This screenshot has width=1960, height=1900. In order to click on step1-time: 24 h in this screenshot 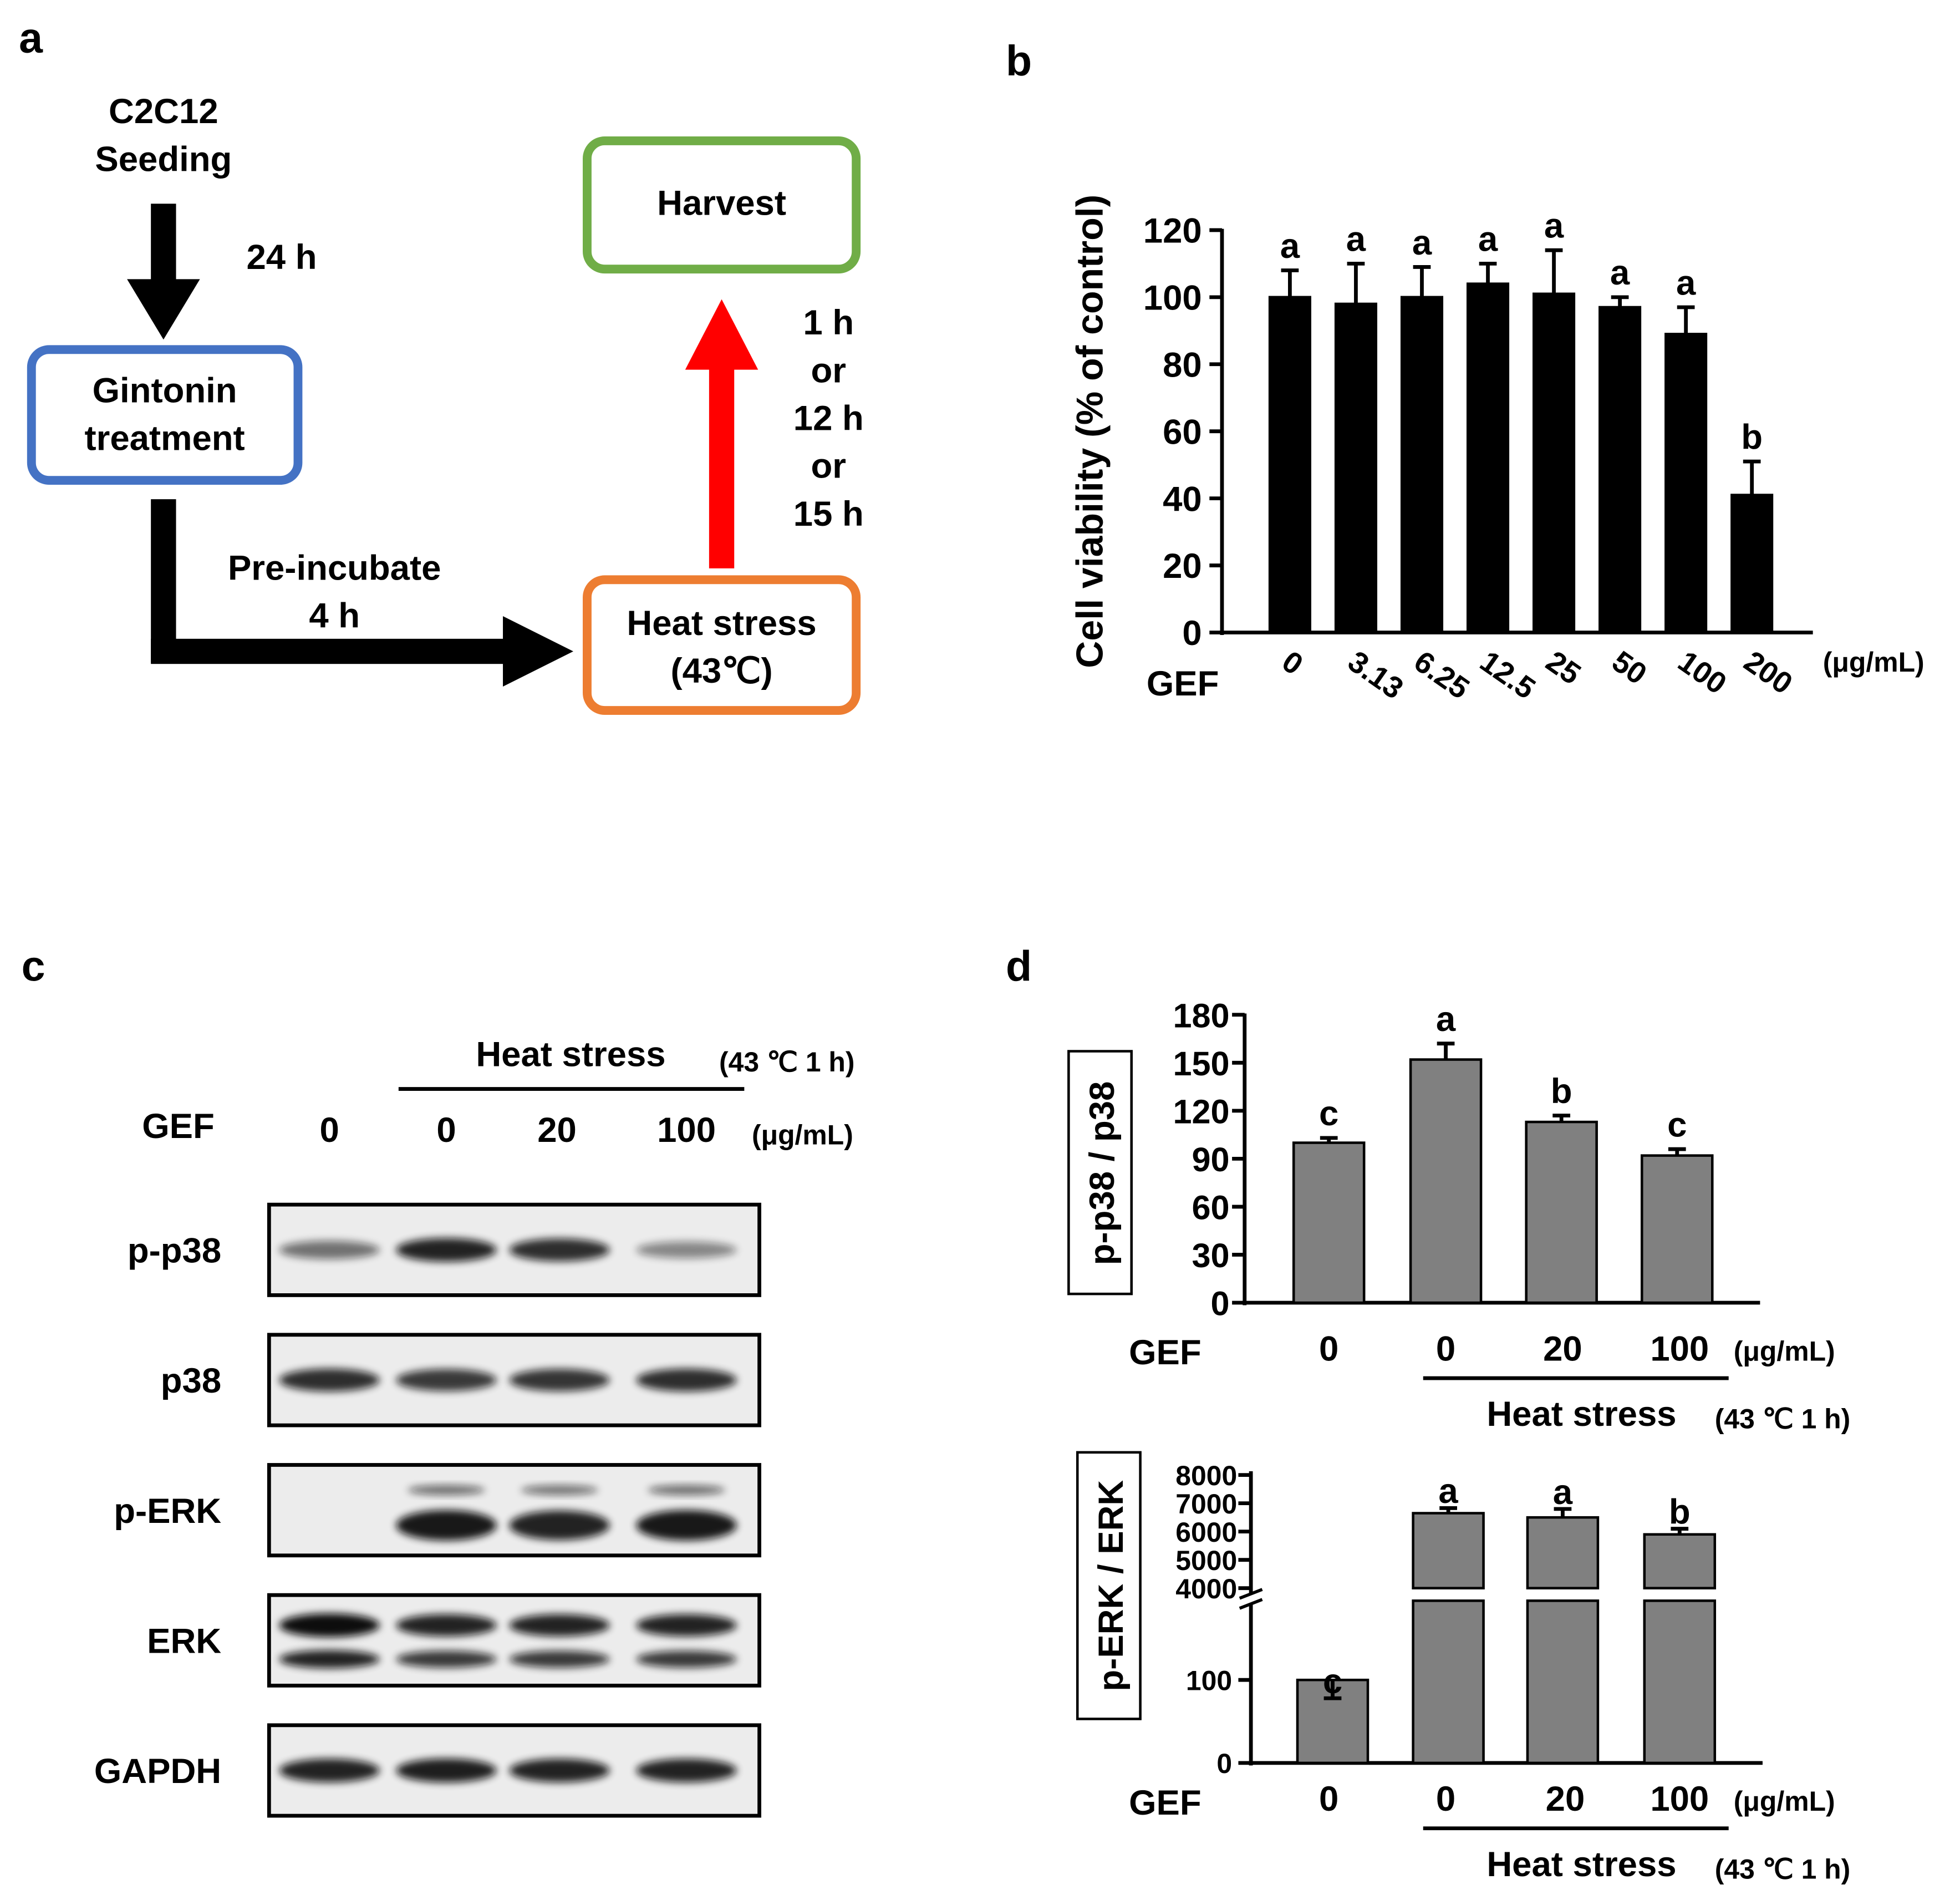, I will do `click(282, 257)`.